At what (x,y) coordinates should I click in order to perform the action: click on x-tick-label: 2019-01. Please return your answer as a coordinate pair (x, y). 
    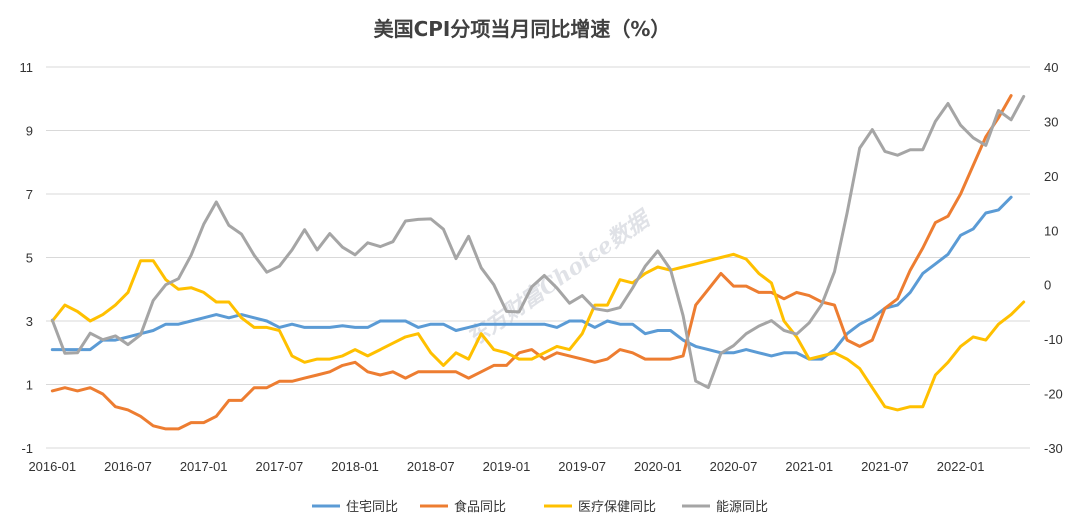
    Looking at the image, I should click on (507, 466).